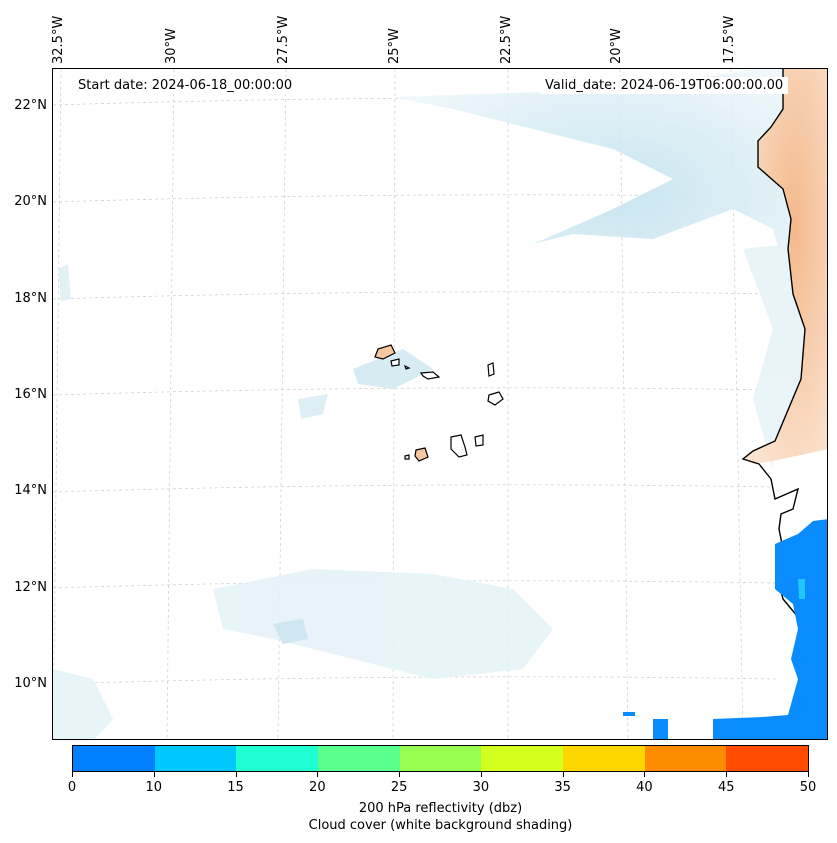  I want to click on cloud-region-south-small, so click(290, 631).